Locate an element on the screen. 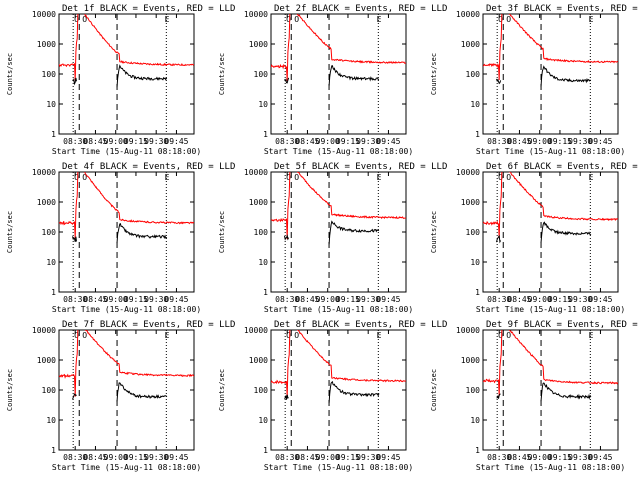 Image resolution: width=640 pixels, height=480 pixels. panel-title: Det 9f BLACK = Events, RED = LLD is located at coordinates (563, 325).